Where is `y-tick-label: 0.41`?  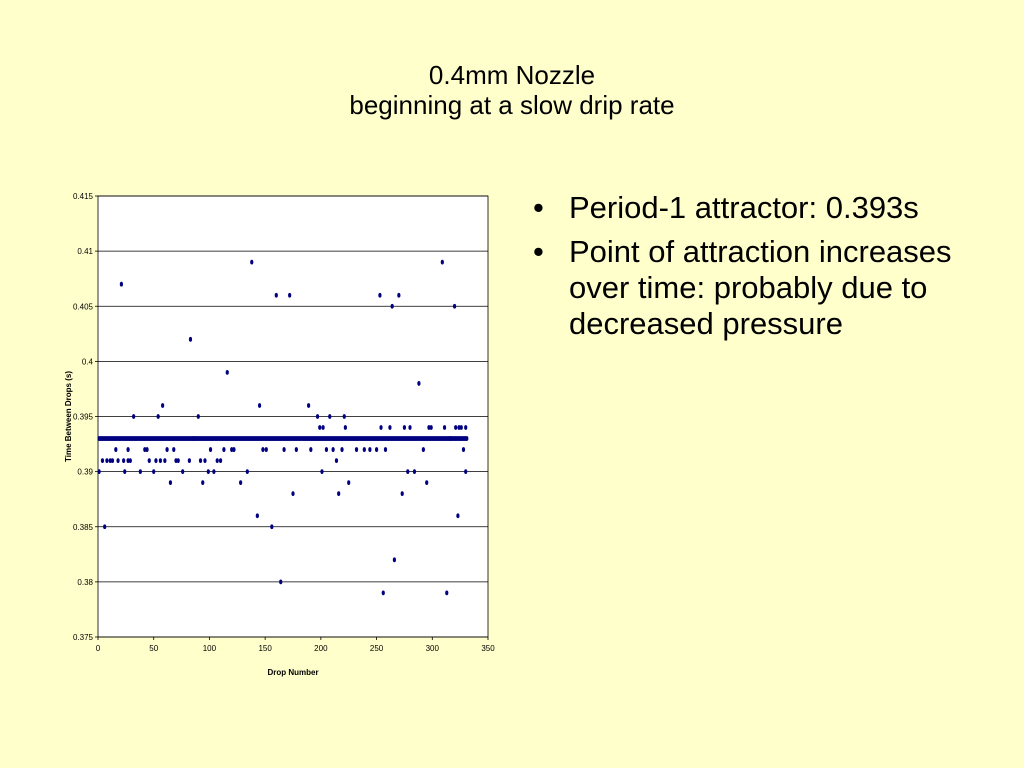 y-tick-label: 0.41 is located at coordinates (85, 251).